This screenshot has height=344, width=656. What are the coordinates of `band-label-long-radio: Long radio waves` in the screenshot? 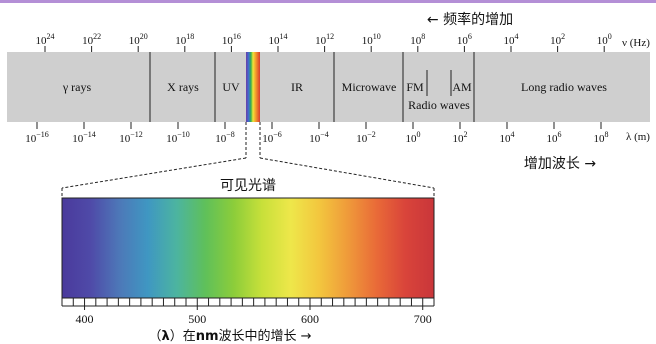 It's located at (564, 87).